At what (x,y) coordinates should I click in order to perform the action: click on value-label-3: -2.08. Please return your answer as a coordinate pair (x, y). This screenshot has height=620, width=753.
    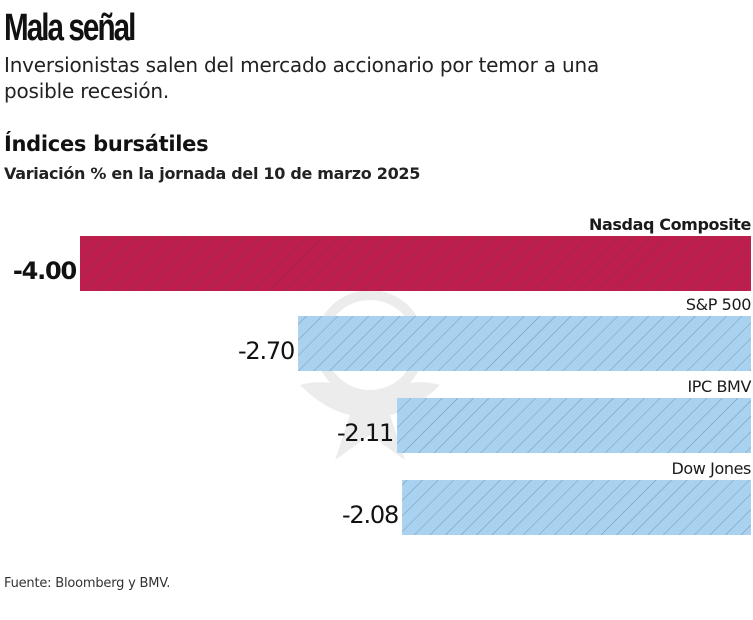
    Looking at the image, I should click on (370, 515).